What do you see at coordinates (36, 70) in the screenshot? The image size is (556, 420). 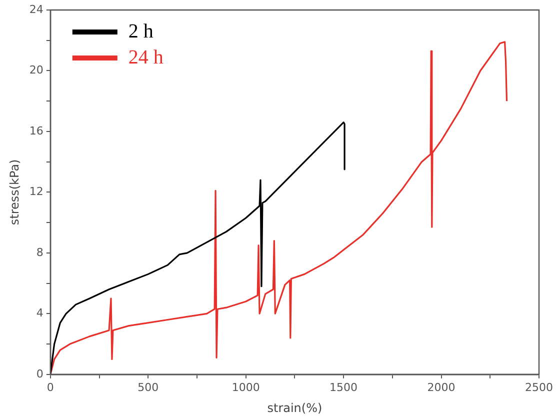 I see `y-tick-label: 20` at bounding box center [36, 70].